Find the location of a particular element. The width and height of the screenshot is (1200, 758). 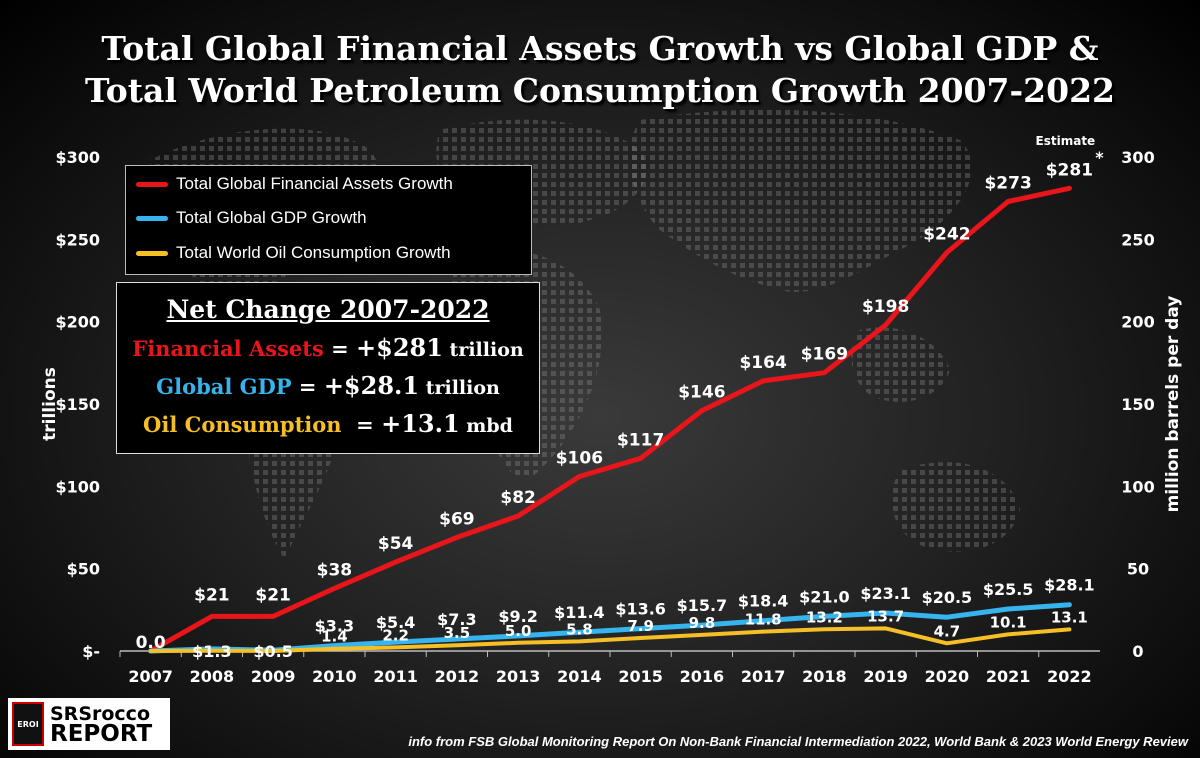

oil-data-label: 1.4 is located at coordinates (334, 637).